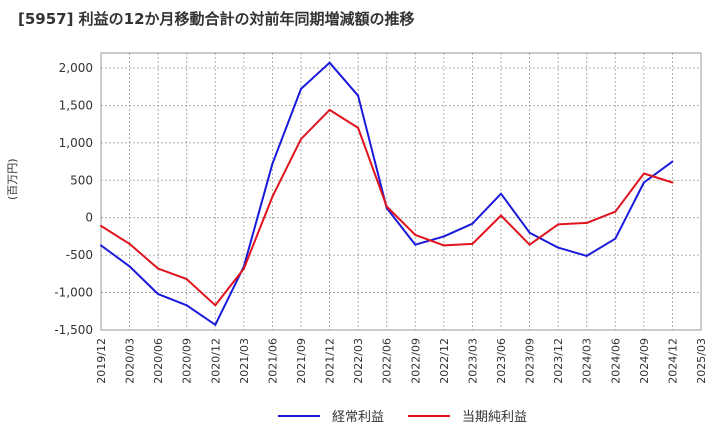 This screenshot has height=440, width=720. Describe the element at coordinates (76, 68) in the screenshot. I see `y-tick-label: 2,000` at that location.